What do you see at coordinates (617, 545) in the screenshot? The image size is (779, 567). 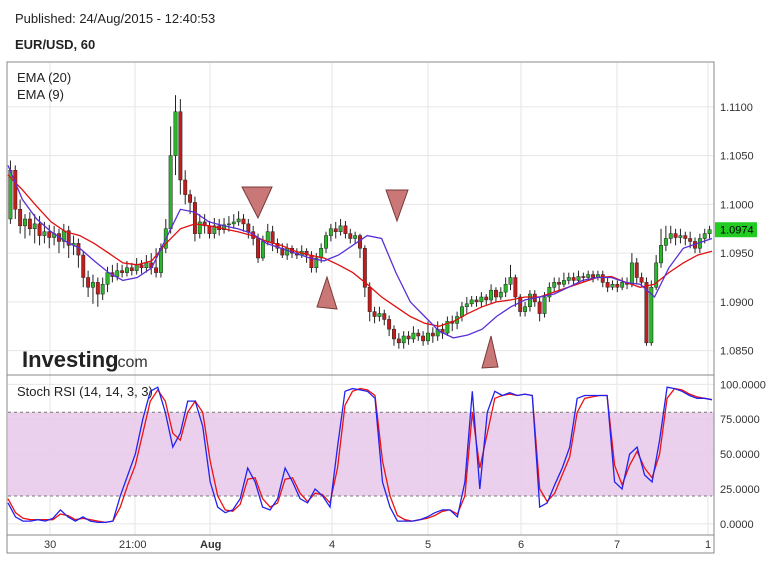 I see `x-tick-label: 7` at bounding box center [617, 545].